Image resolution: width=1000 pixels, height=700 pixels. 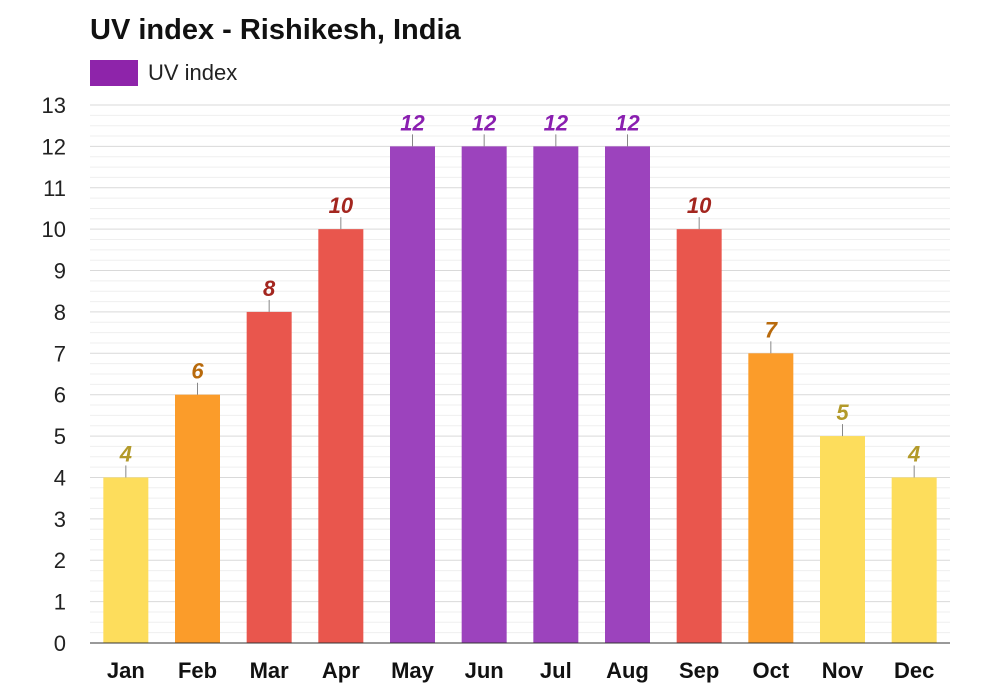 I want to click on y-tick-label: 4, so click(x=60, y=477).